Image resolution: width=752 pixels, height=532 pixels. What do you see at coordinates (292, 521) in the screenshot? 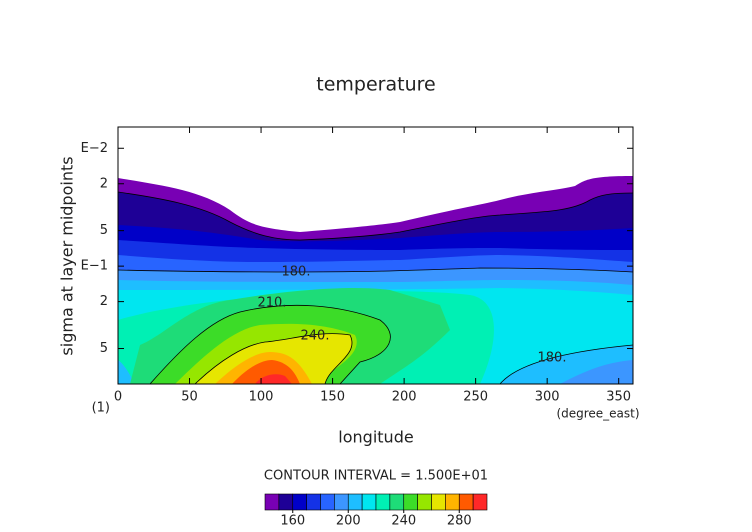
I see `colorbar-label: 160` at bounding box center [292, 521].